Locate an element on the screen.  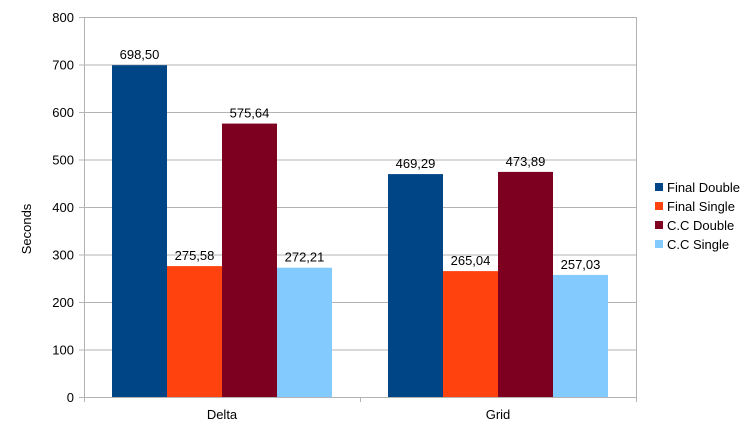
y-axis-title: Seconds is located at coordinates (26, 228).